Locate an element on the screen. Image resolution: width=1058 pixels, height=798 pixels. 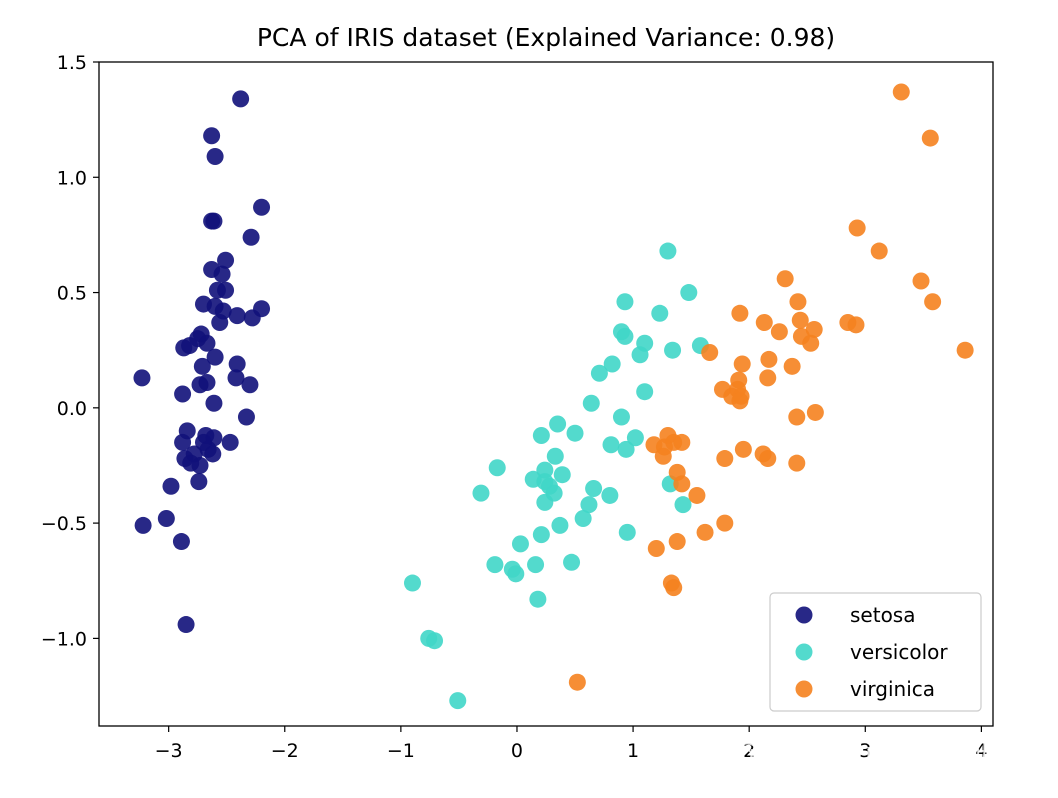
x-tick-label: 4 is located at coordinates (981, 751).